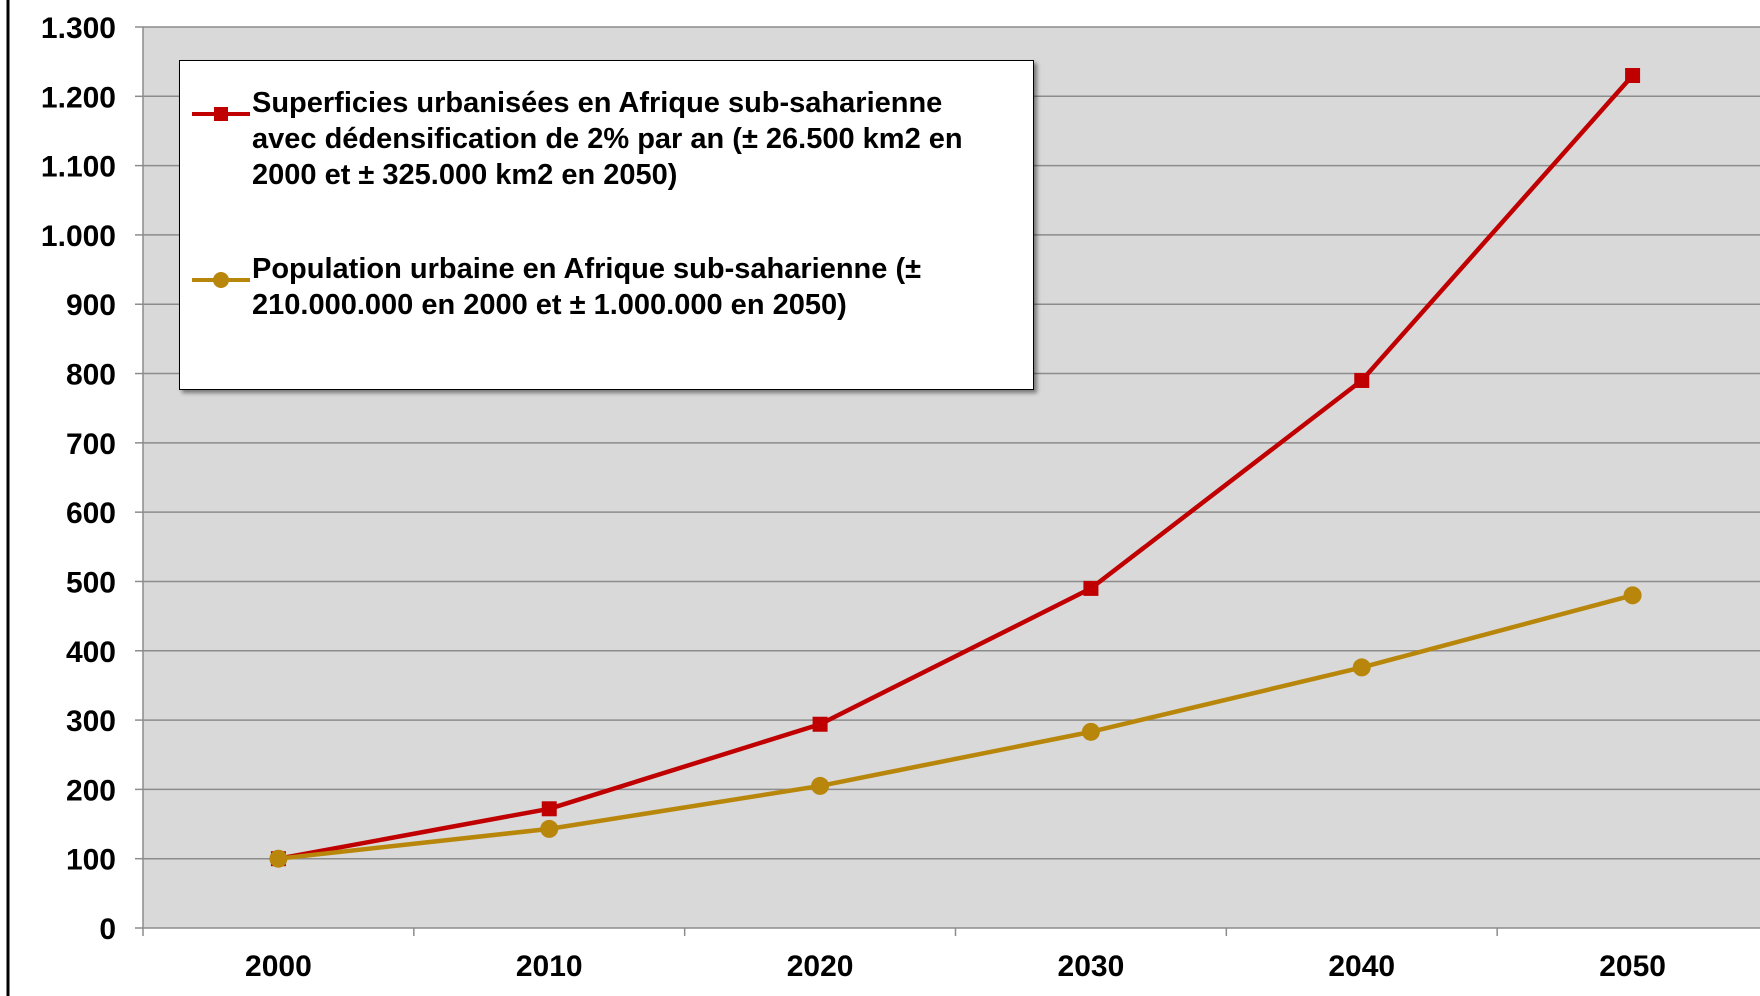 This screenshot has width=1760, height=996. What do you see at coordinates (91, 790) in the screenshot?
I see `y-tick-label: 200` at bounding box center [91, 790].